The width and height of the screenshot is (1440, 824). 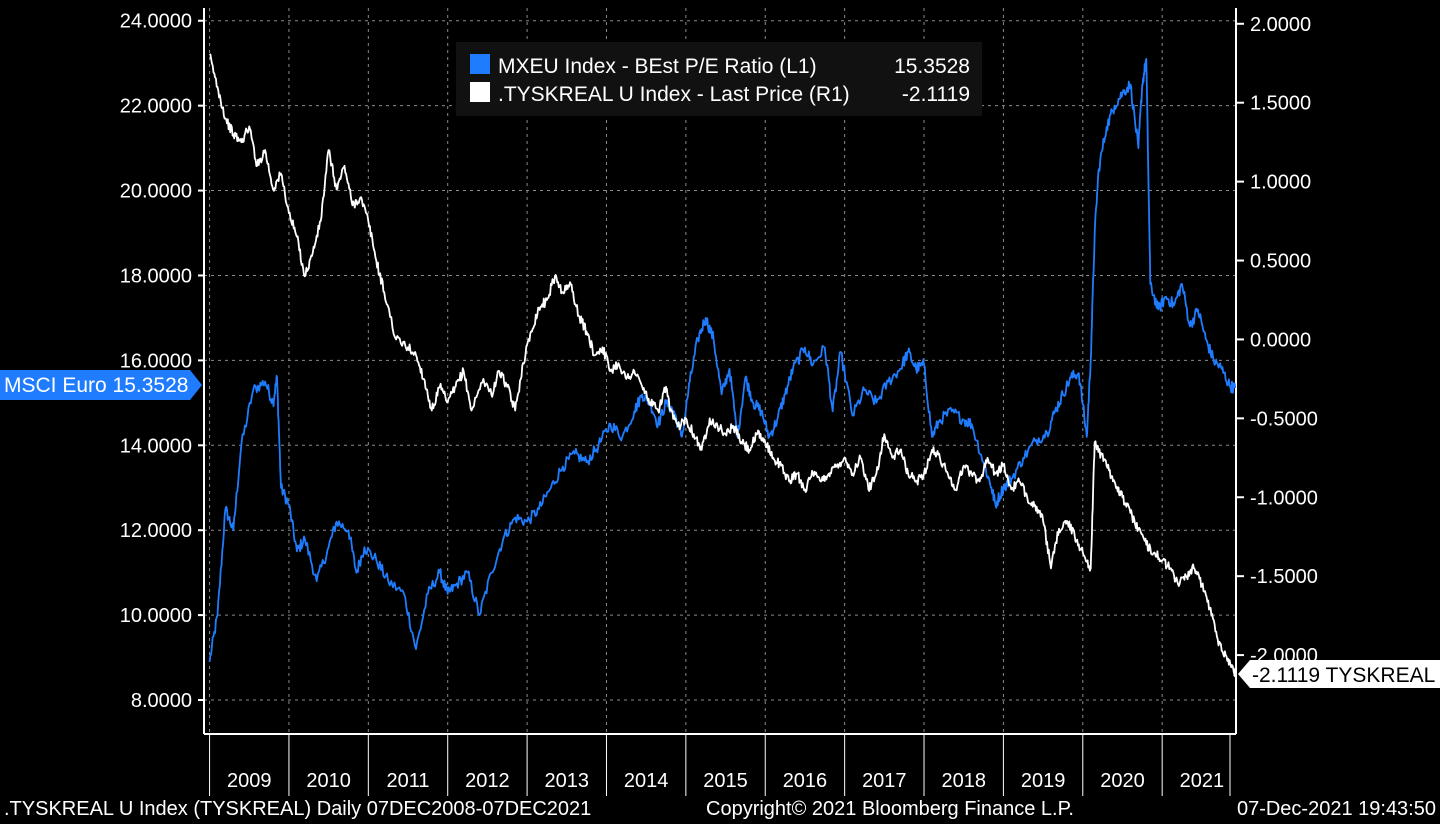 What do you see at coordinates (1280, 262) in the screenshot?
I see `right-tick-label: 0.5000` at bounding box center [1280, 262].